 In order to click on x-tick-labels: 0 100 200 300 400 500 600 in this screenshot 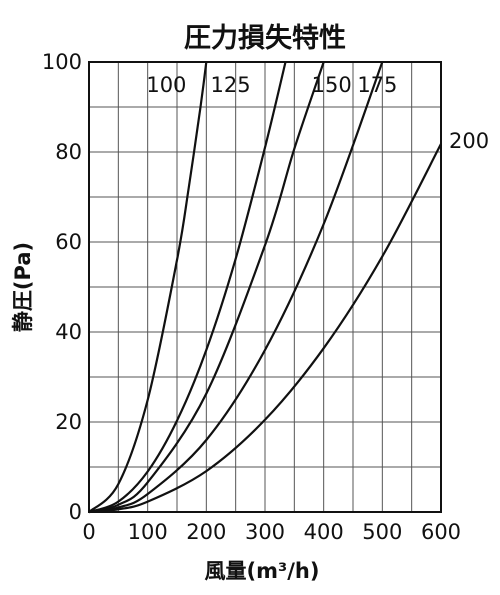, I will do `click(271, 532)`.